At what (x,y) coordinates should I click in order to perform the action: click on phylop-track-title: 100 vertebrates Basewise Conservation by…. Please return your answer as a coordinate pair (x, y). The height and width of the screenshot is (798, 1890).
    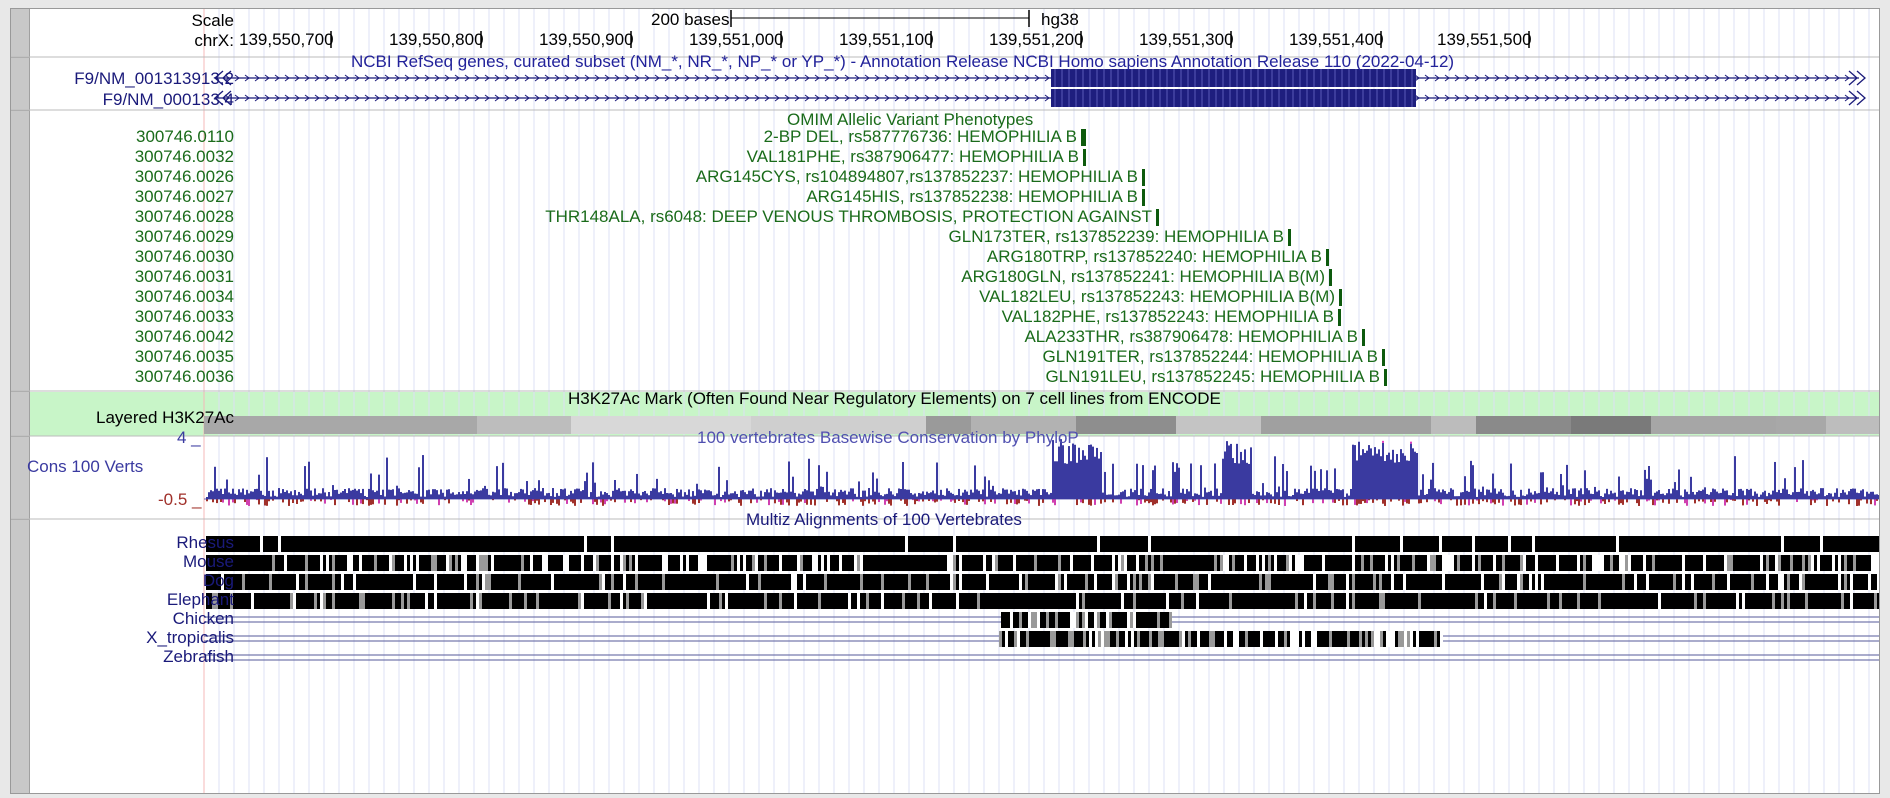
    Looking at the image, I should click on (888, 437).